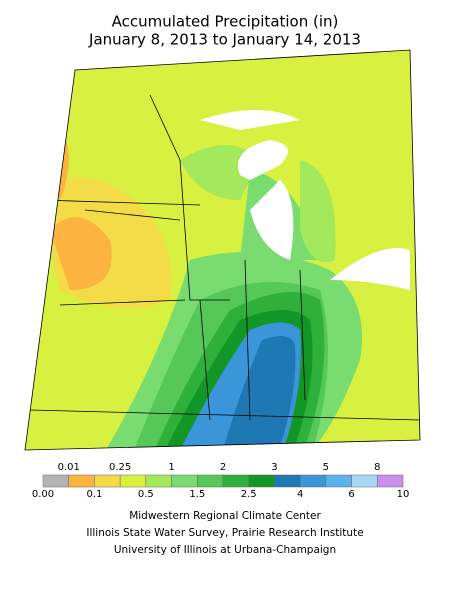 Image resolution: width=450 pixels, height=600 pixels. What do you see at coordinates (249, 494) in the screenshot?
I see `legend-label: 2.5` at bounding box center [249, 494].